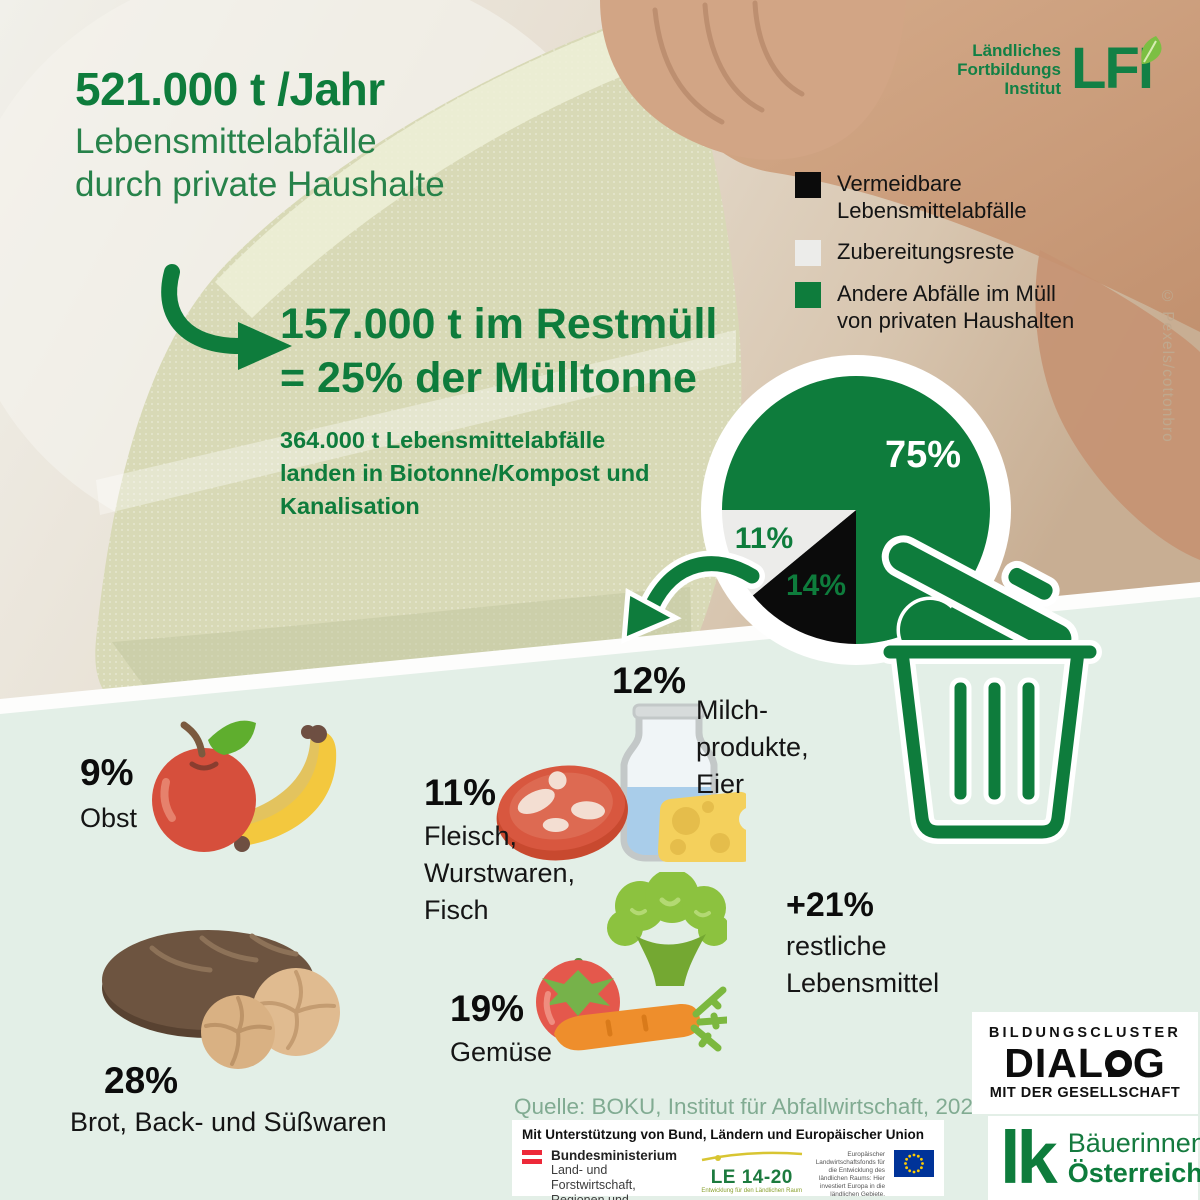  I want to click on lk-line2: Österreich, so click(1133, 1173).